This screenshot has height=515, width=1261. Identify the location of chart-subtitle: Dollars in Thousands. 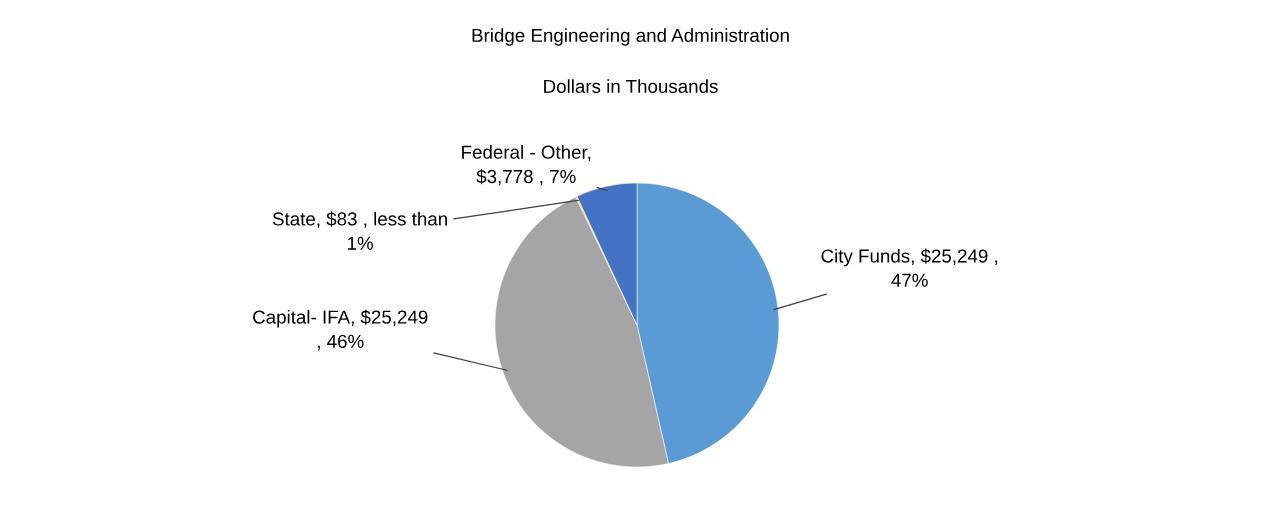
(631, 86).